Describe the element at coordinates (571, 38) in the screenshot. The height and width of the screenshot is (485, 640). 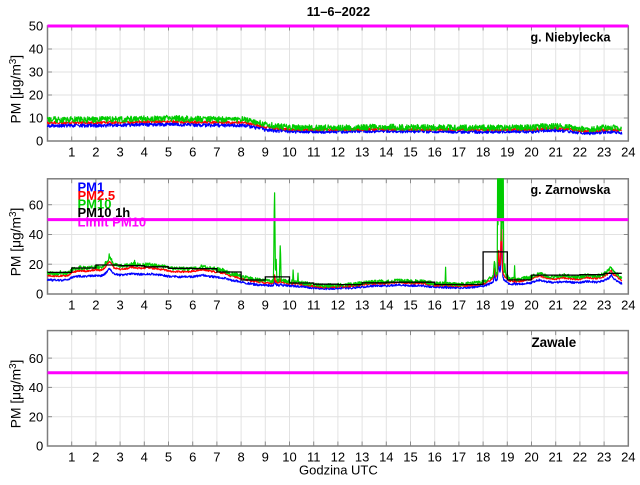
I see `svg-text: g. Niebylecka` at that location.